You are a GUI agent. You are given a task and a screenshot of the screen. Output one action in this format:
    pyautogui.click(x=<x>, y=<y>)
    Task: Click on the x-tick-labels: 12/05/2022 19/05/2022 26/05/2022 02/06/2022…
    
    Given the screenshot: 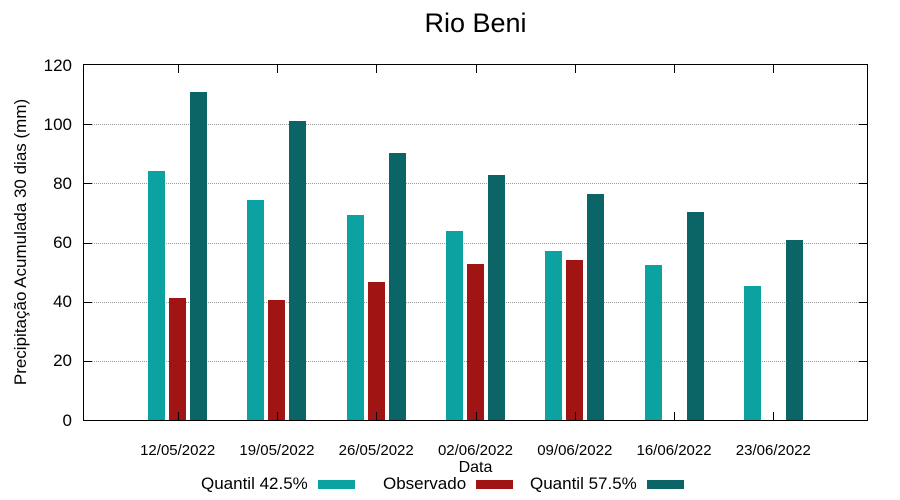 What is the action you would take?
    pyautogui.click(x=475, y=450)
    